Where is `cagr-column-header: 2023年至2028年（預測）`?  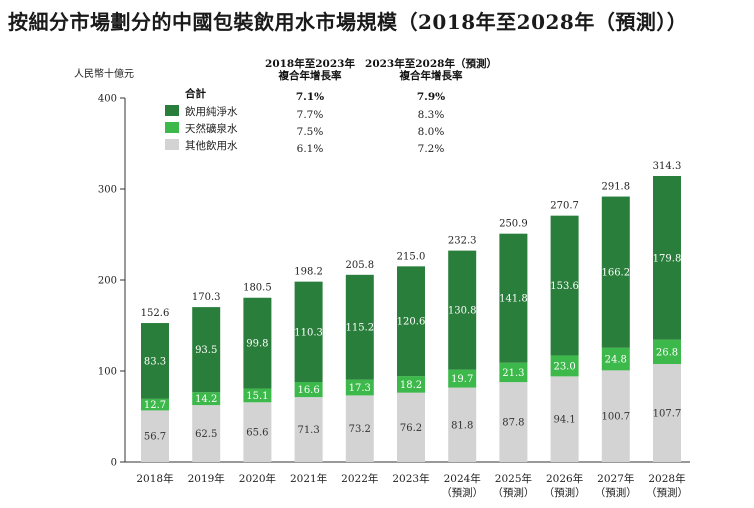 cagr-column-header: 2023年至2028年（預測） is located at coordinates (431, 63).